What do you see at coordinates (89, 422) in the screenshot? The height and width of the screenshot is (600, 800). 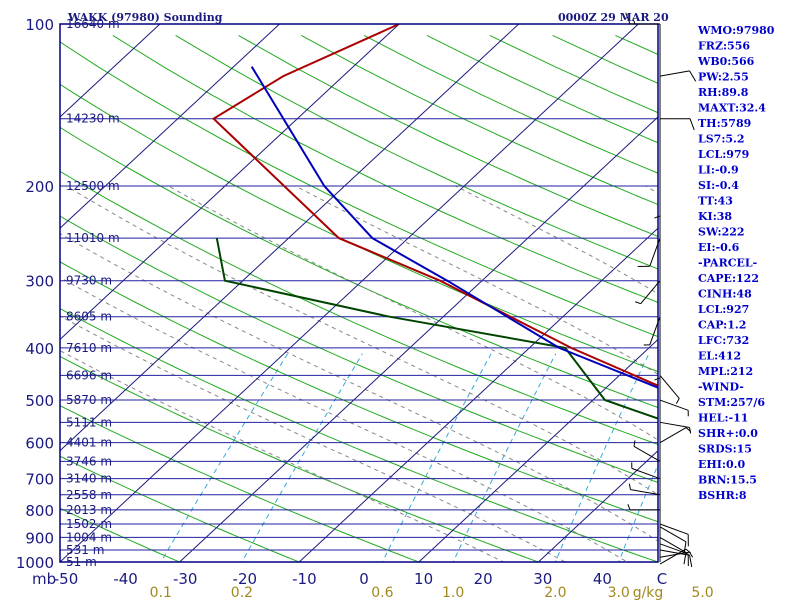 I see `height-label: 5111 m` at bounding box center [89, 422].